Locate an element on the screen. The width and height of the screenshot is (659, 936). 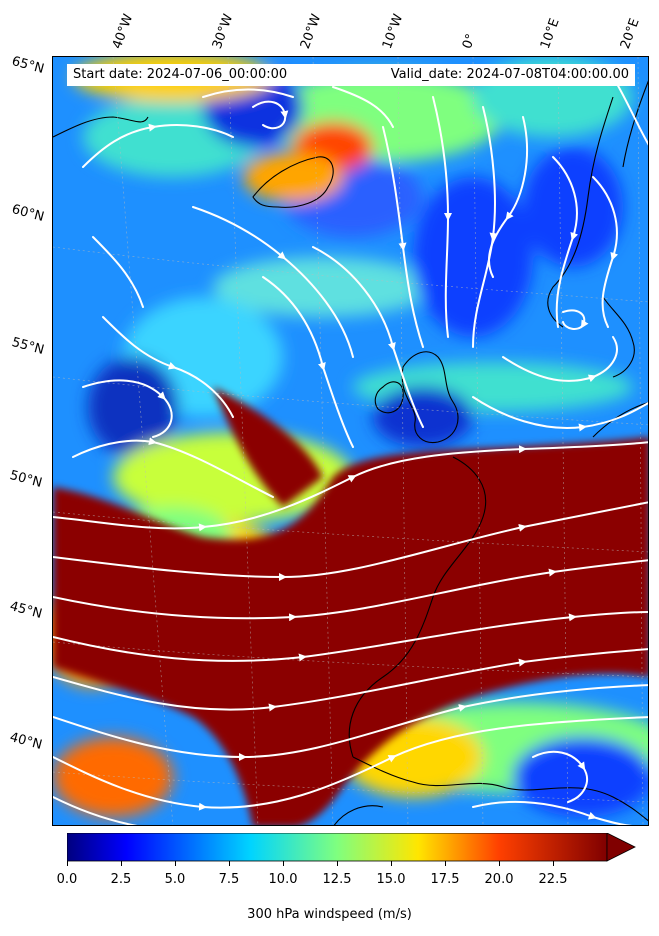
start-date-label: Start date: 2024-07-06_00:00:00 is located at coordinates (180, 74).